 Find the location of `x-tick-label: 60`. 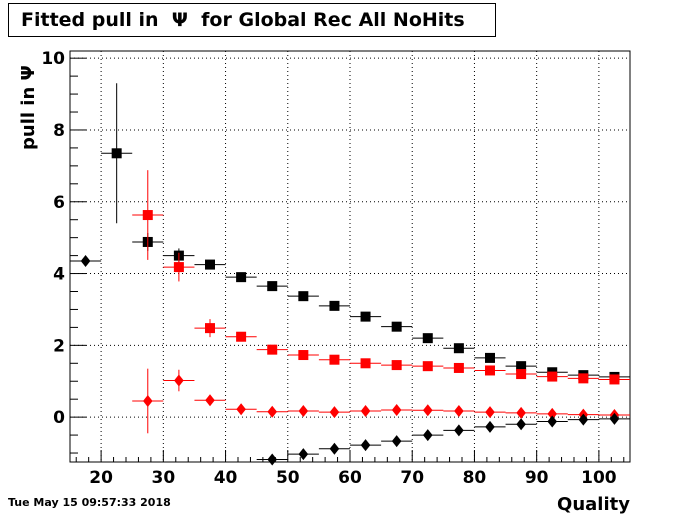

x-tick-label: 60 is located at coordinates (350, 478).